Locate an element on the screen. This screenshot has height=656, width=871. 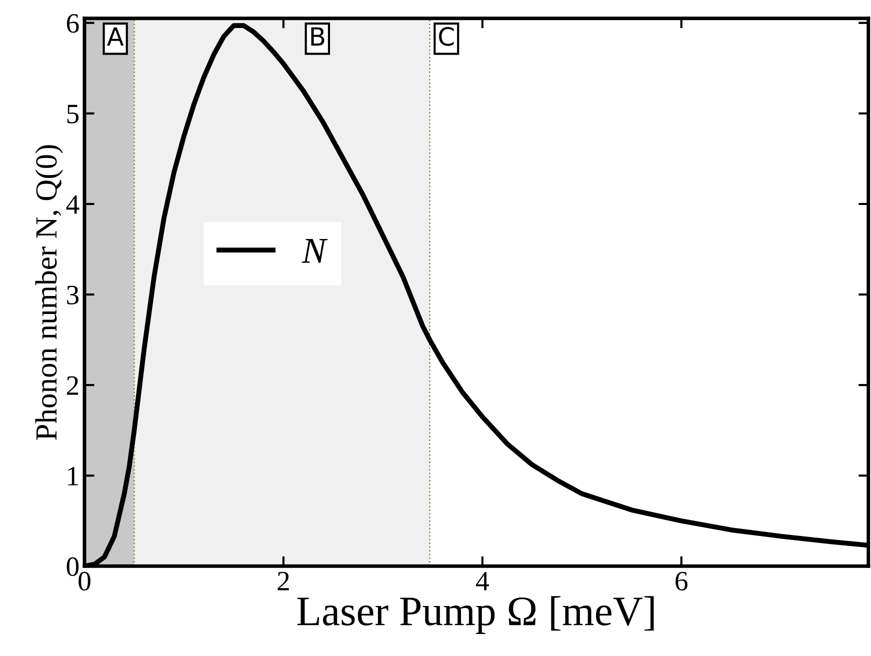
y-axis-title: Phonon number N, Q(0) is located at coordinates (49, 292).